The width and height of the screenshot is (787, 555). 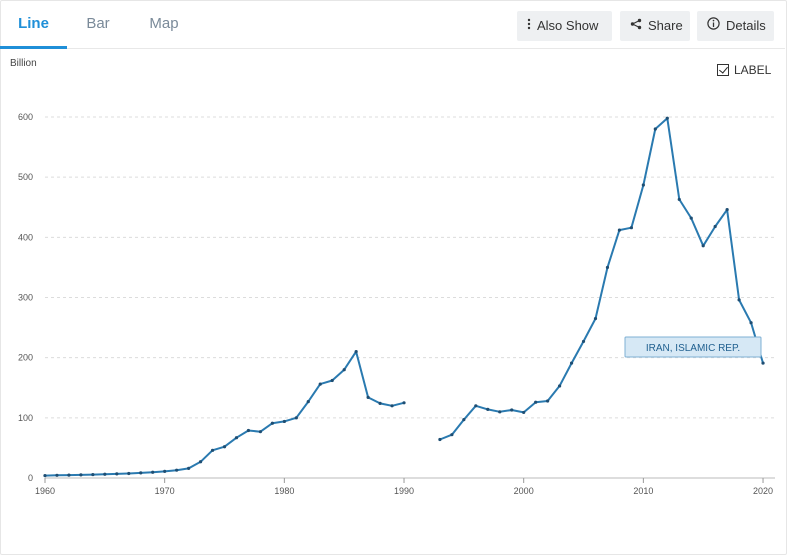 I want to click on series-label-box, so click(x=693, y=347).